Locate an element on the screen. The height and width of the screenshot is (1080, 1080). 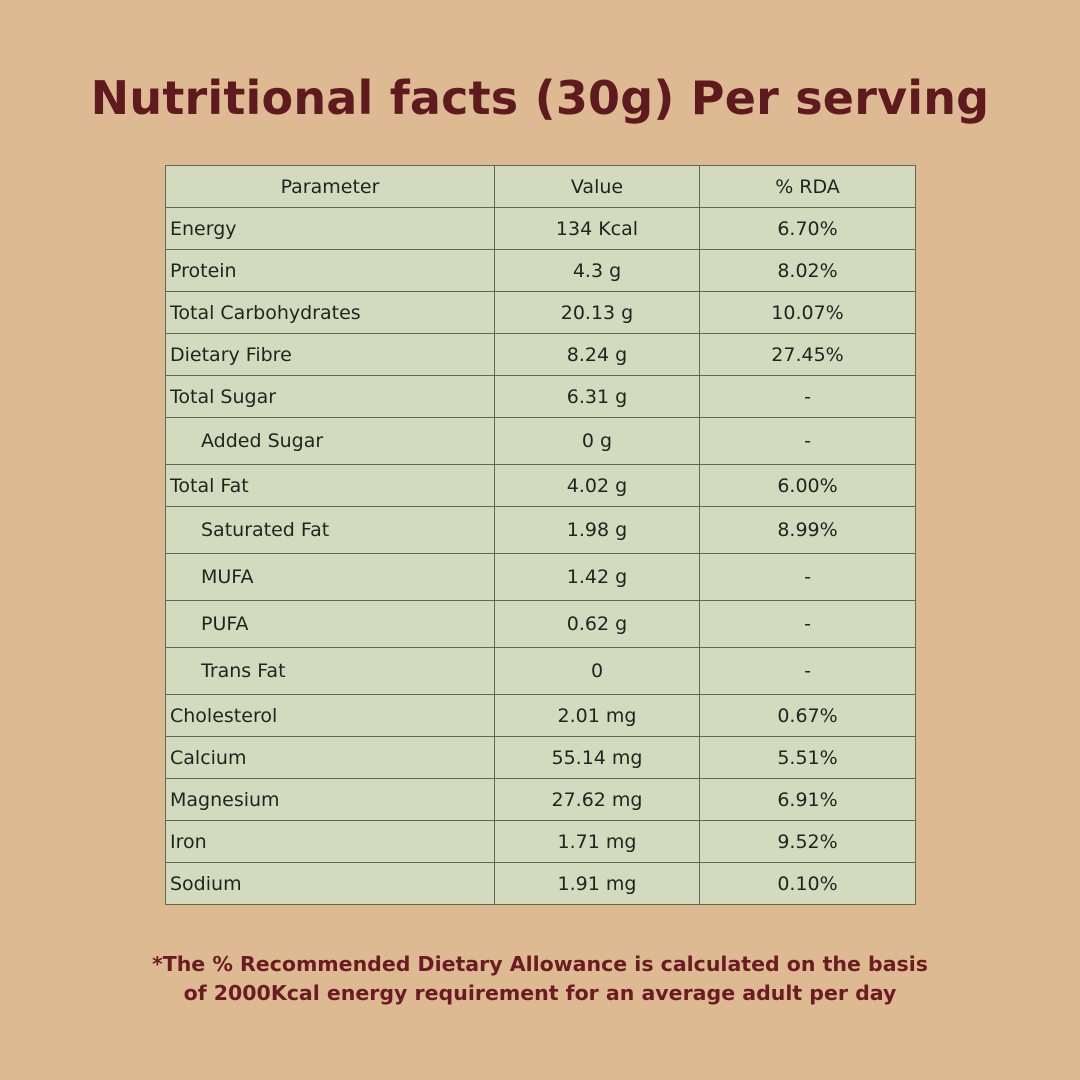
table-row: Energy 134 Kcal 6.70% is located at coordinates (540, 228).